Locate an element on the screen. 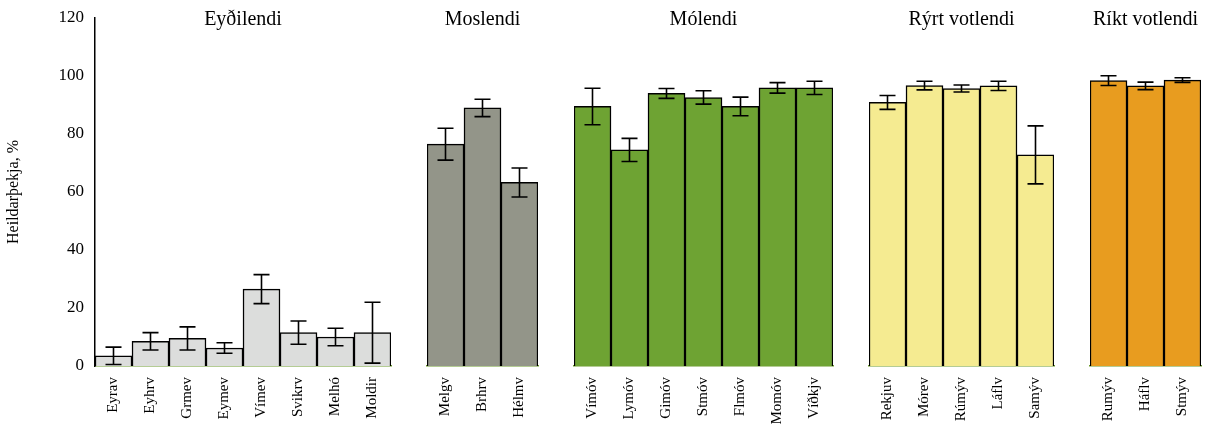  y-tick-label: 80 is located at coordinates (75, 133).